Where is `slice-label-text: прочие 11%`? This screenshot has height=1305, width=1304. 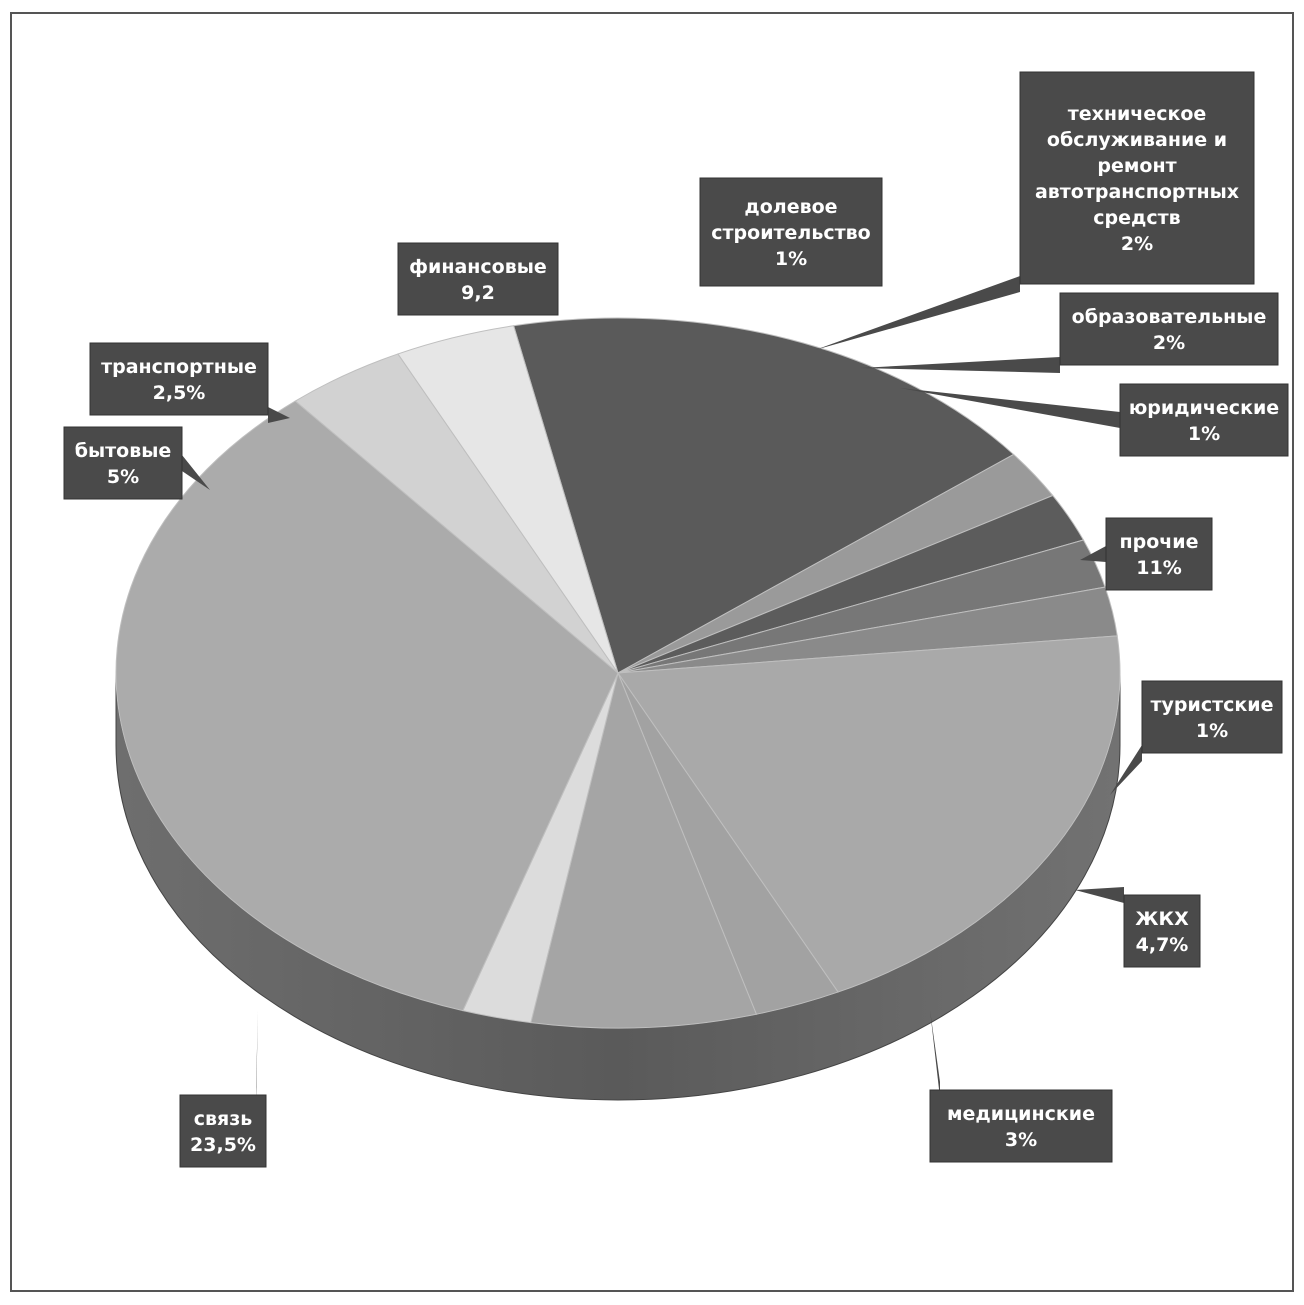 slice-label-text: прочие 11% is located at coordinates (1158, 555).